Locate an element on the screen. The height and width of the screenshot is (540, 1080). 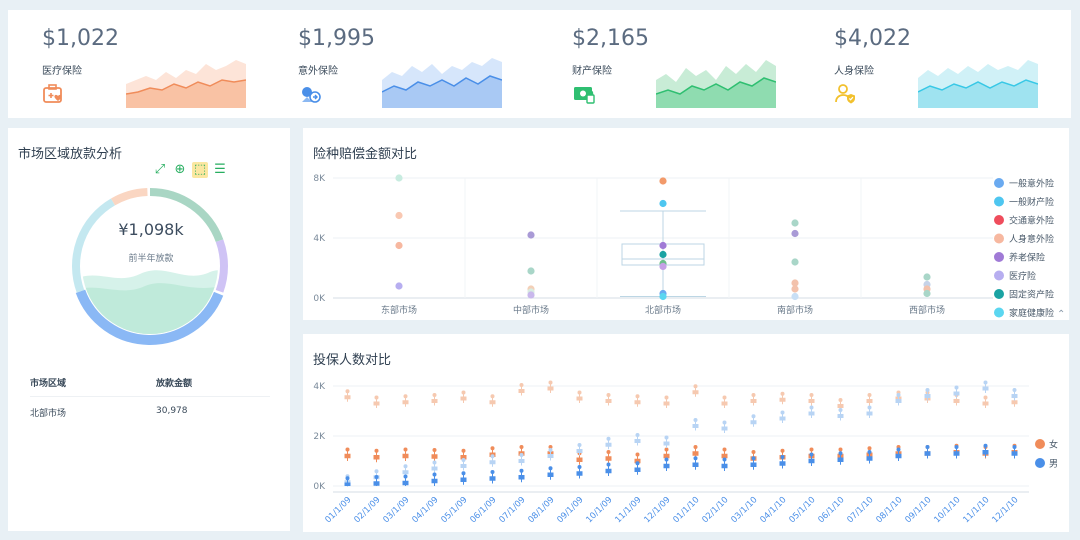
kpi-card-accident: $1,995 意外保险 is located at coordinates (428, 64).